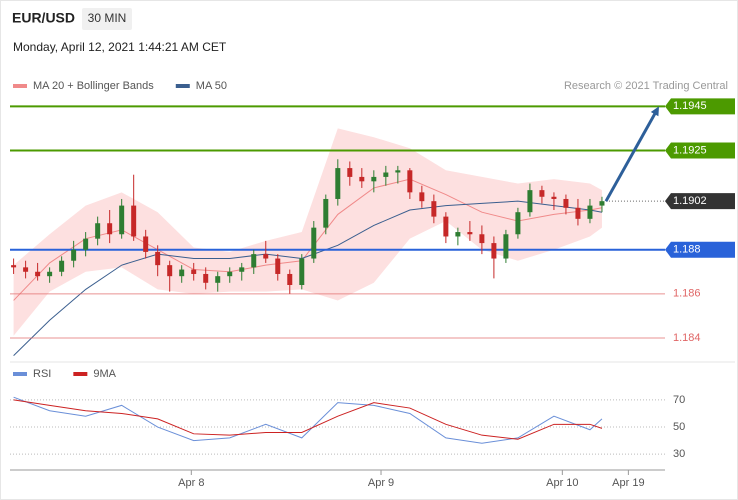 The width and height of the screenshot is (738, 500). I want to click on y-tick-label: 70, so click(679, 400).